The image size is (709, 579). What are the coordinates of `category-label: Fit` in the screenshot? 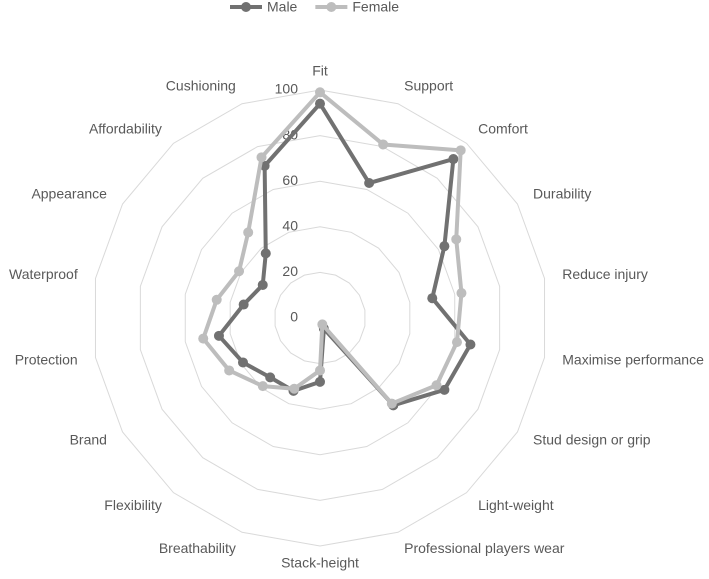 It's located at (320, 71).